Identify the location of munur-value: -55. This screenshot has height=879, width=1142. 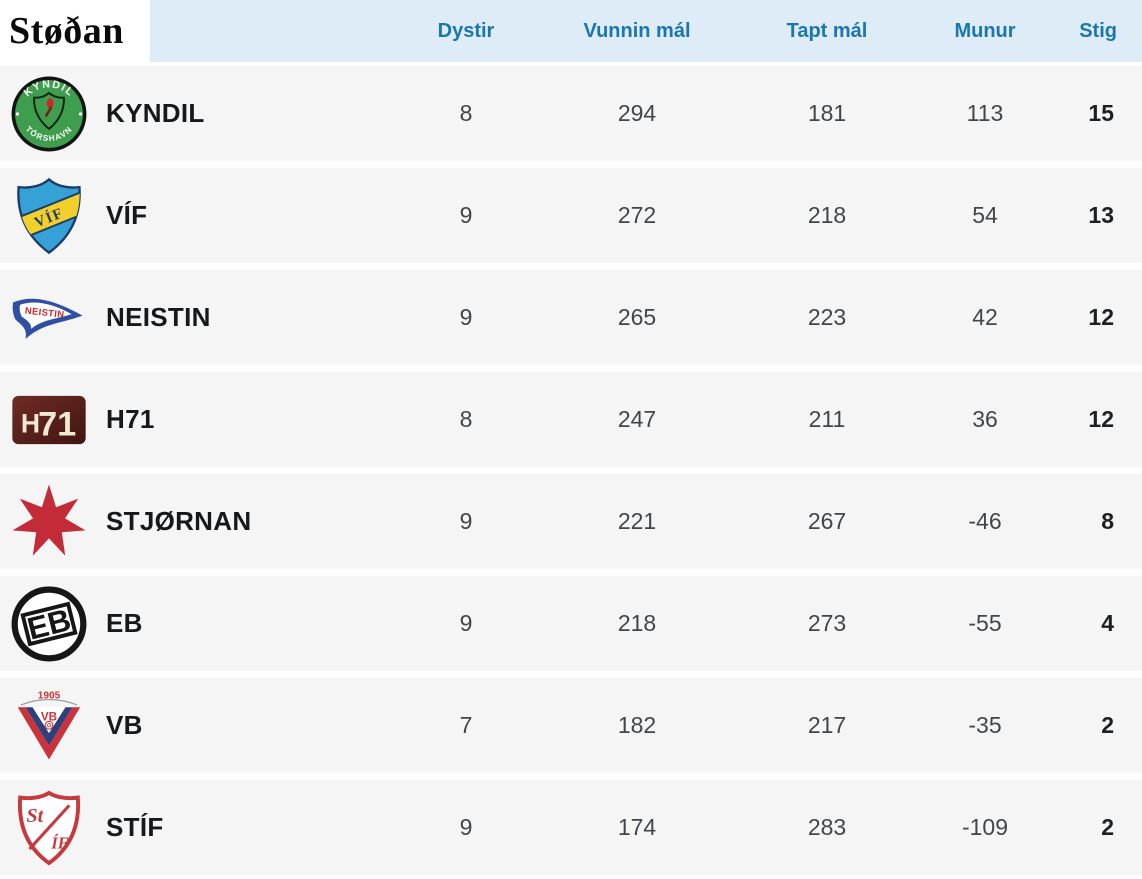
(985, 623).